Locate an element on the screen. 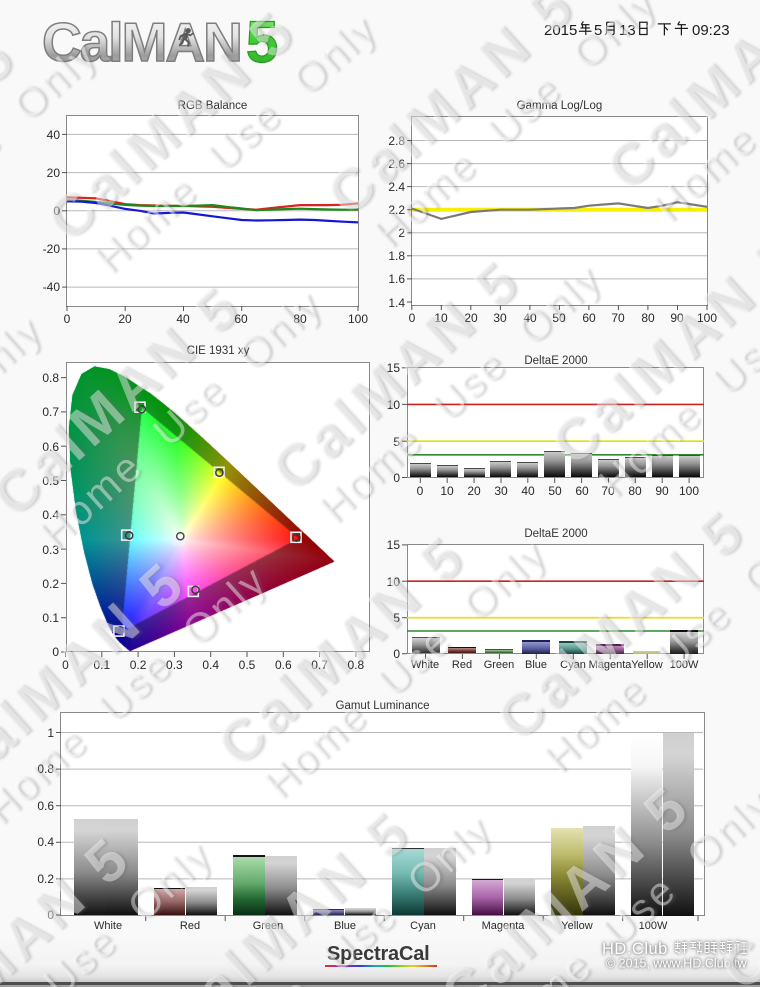 The image size is (760, 987). svg-text: 09:23 is located at coordinates (711, 30).